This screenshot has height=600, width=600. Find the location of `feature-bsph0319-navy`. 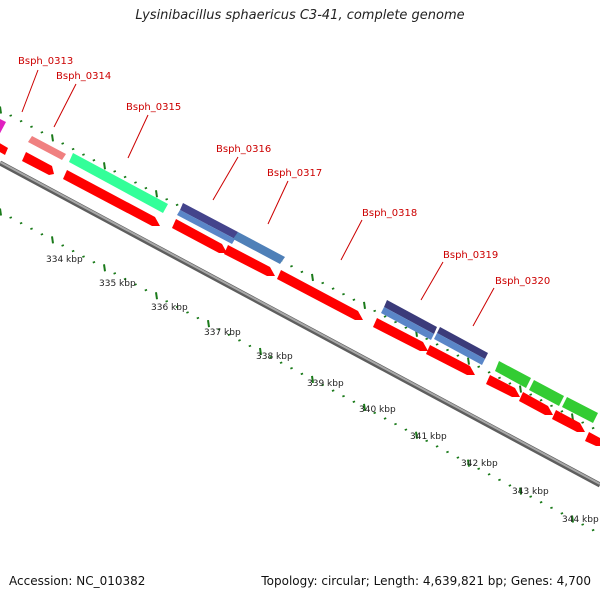

feature-bsph0319-navy is located at coordinates (410, 317).